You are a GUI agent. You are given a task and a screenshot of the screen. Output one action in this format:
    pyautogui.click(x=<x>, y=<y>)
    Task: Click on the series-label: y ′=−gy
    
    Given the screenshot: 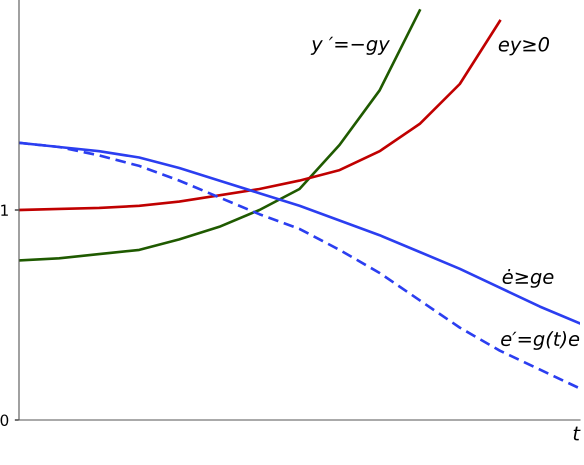 What is the action you would take?
    pyautogui.click(x=350, y=45)
    